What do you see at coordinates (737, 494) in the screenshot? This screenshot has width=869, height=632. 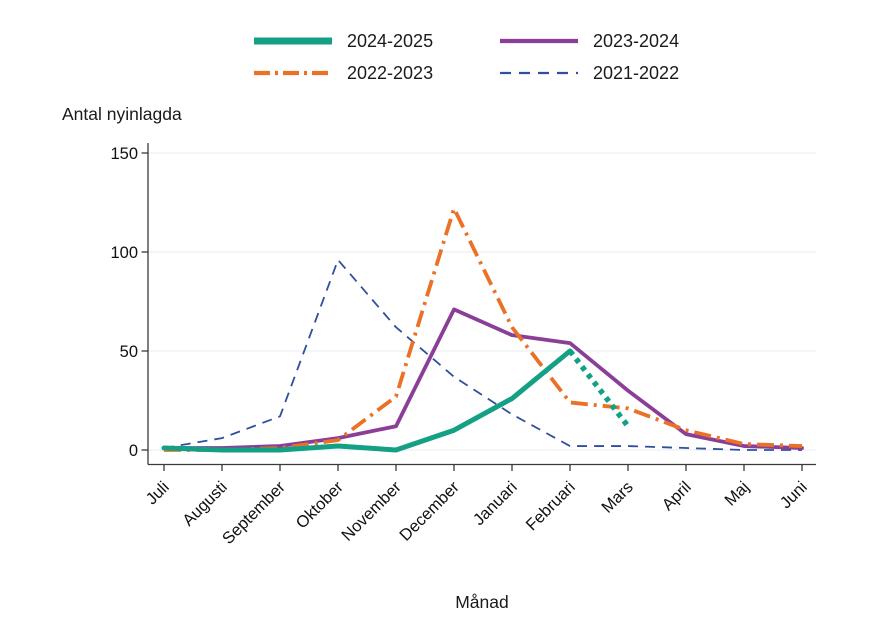 I see `x-tick-label: Maj` at bounding box center [737, 494].